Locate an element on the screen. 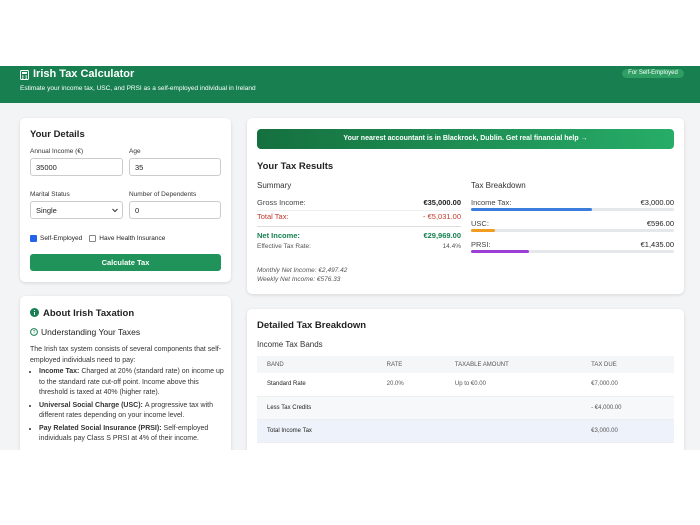 The width and height of the screenshot is (700, 525). row-value: €35,000.00 is located at coordinates (442, 202).